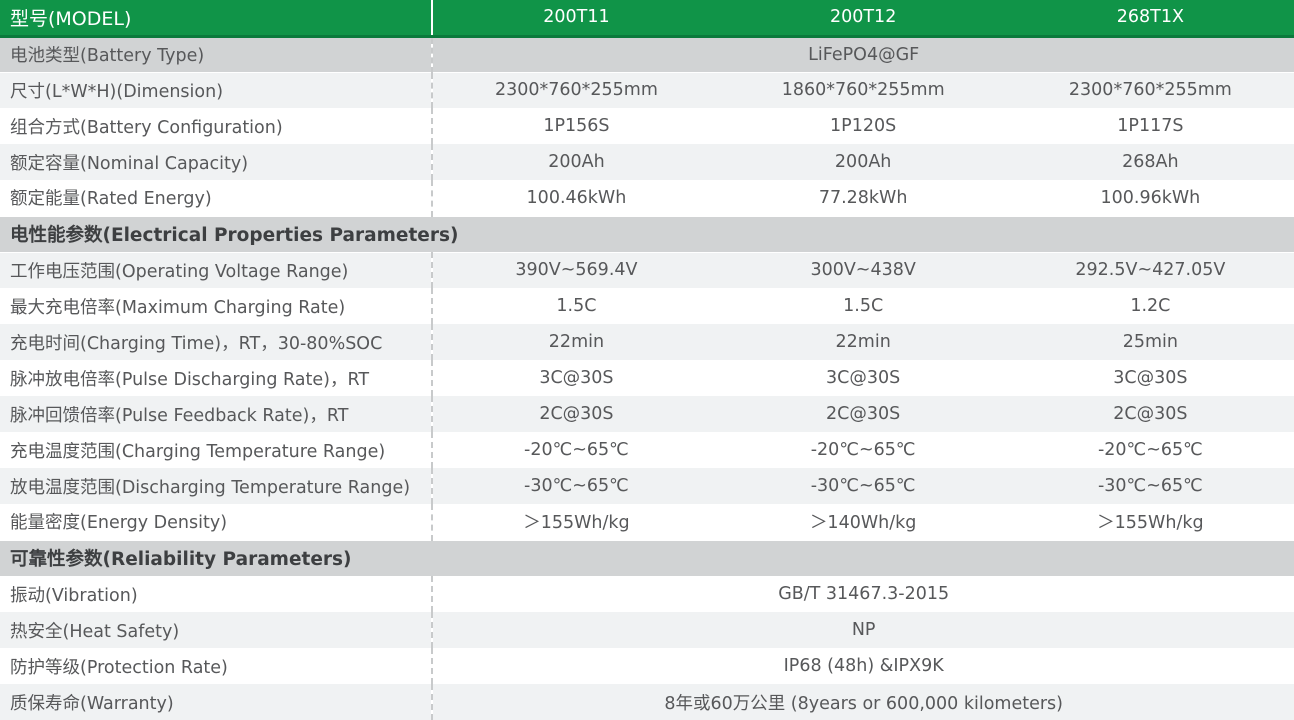 This screenshot has width=1294, height=720. I want to click on row-label: 充电温度范围(Charging Temperature Range), so click(216, 450).